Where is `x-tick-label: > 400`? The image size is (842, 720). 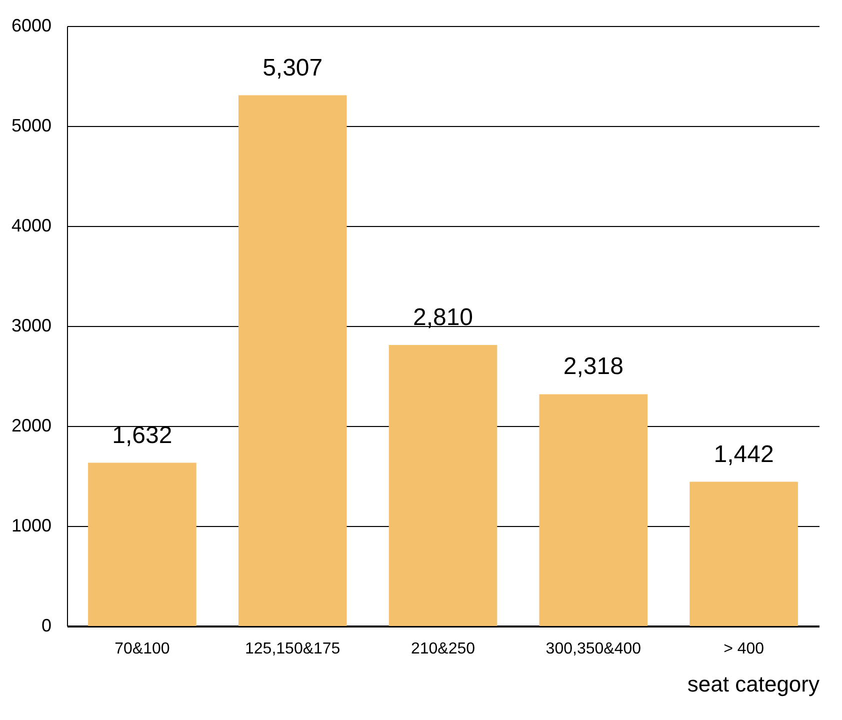
x-tick-label: > 400 is located at coordinates (744, 649).